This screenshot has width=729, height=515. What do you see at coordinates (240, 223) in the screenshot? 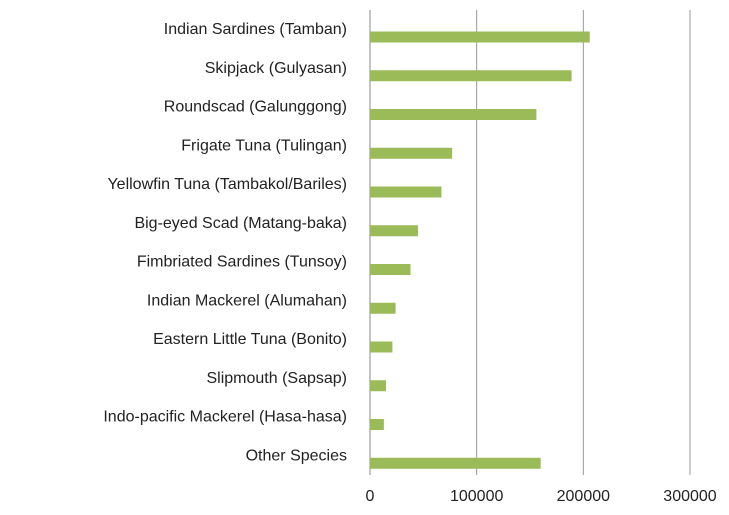
I see `y-tick-label: Big-eyed Scad (Matang-baka)` at bounding box center [240, 223].